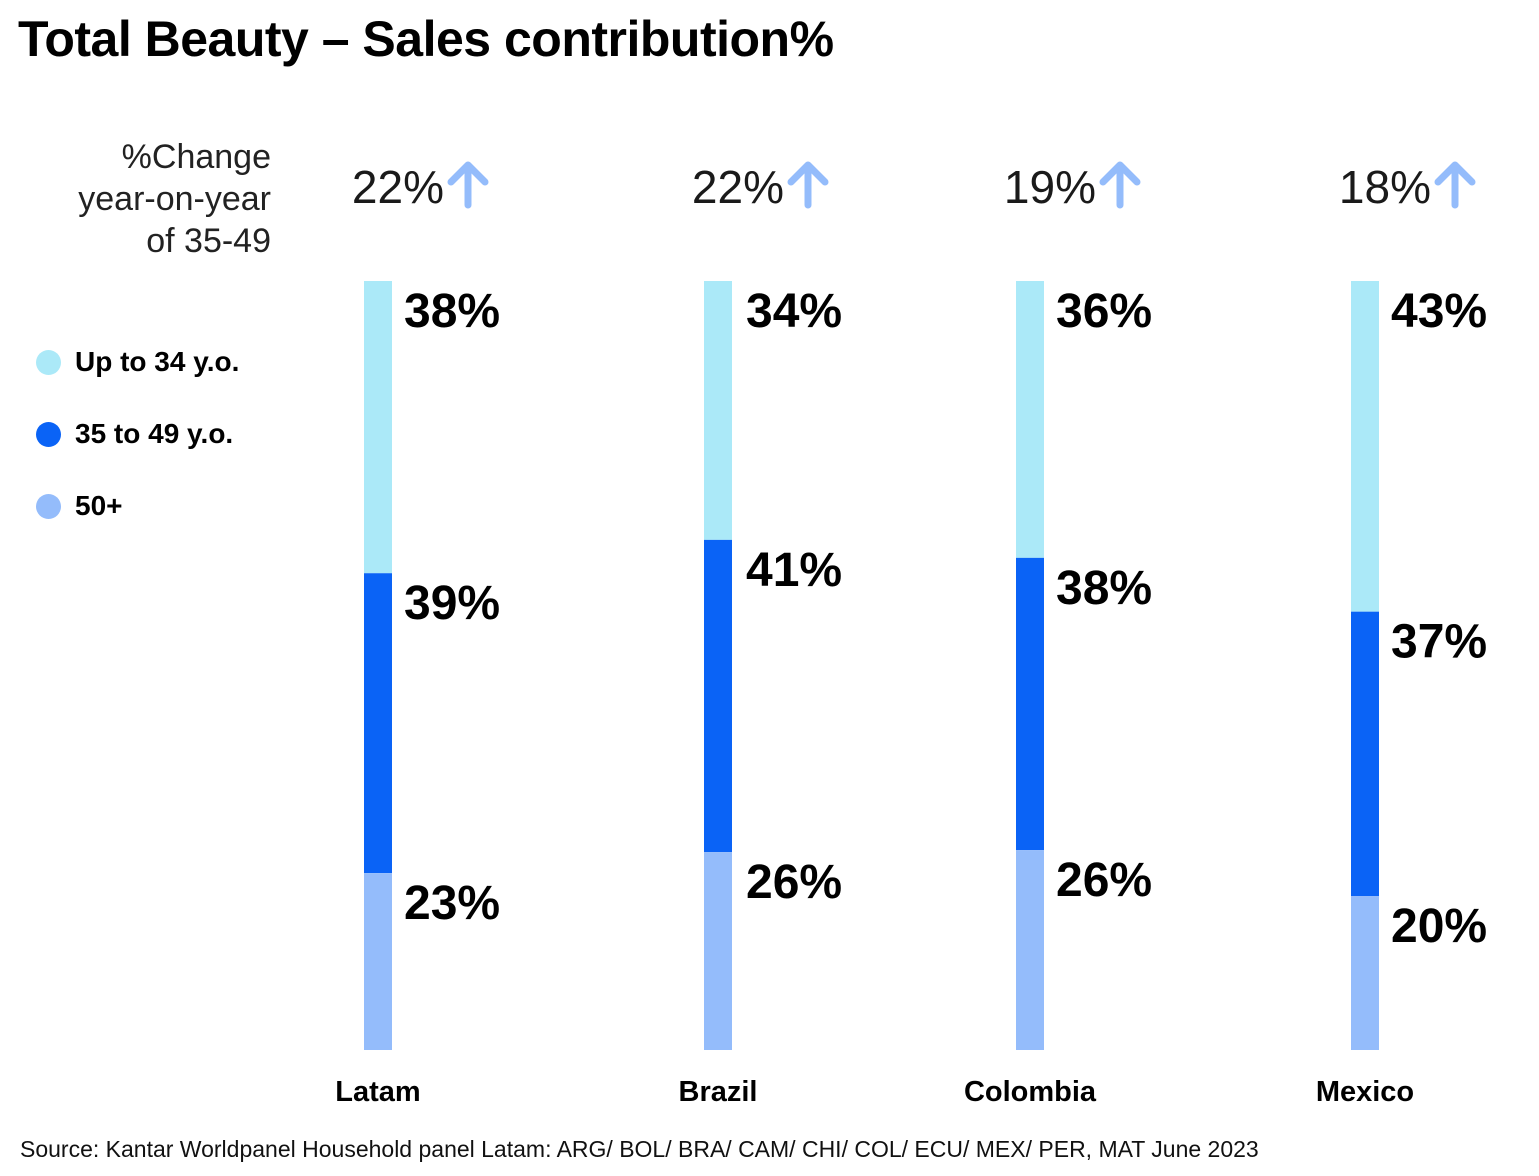 The image size is (1539, 1176). What do you see at coordinates (1030, 1092) in the screenshot?
I see `category-label-colombia: Colombia` at bounding box center [1030, 1092].